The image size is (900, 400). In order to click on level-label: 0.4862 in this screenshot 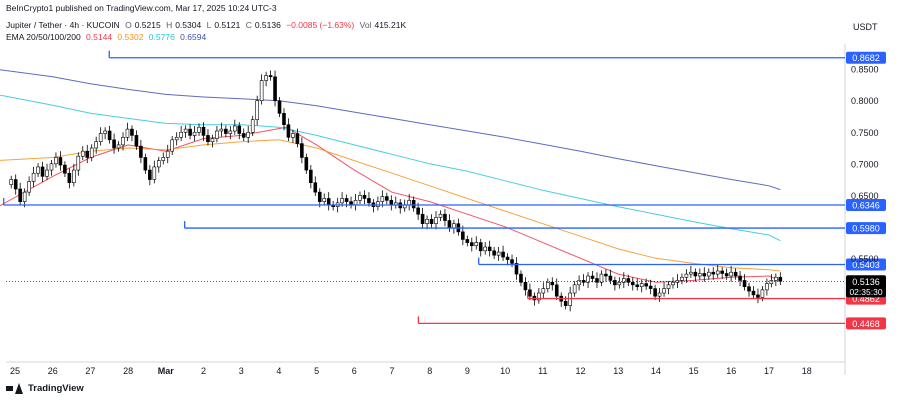, I will do `click(866, 299)`.